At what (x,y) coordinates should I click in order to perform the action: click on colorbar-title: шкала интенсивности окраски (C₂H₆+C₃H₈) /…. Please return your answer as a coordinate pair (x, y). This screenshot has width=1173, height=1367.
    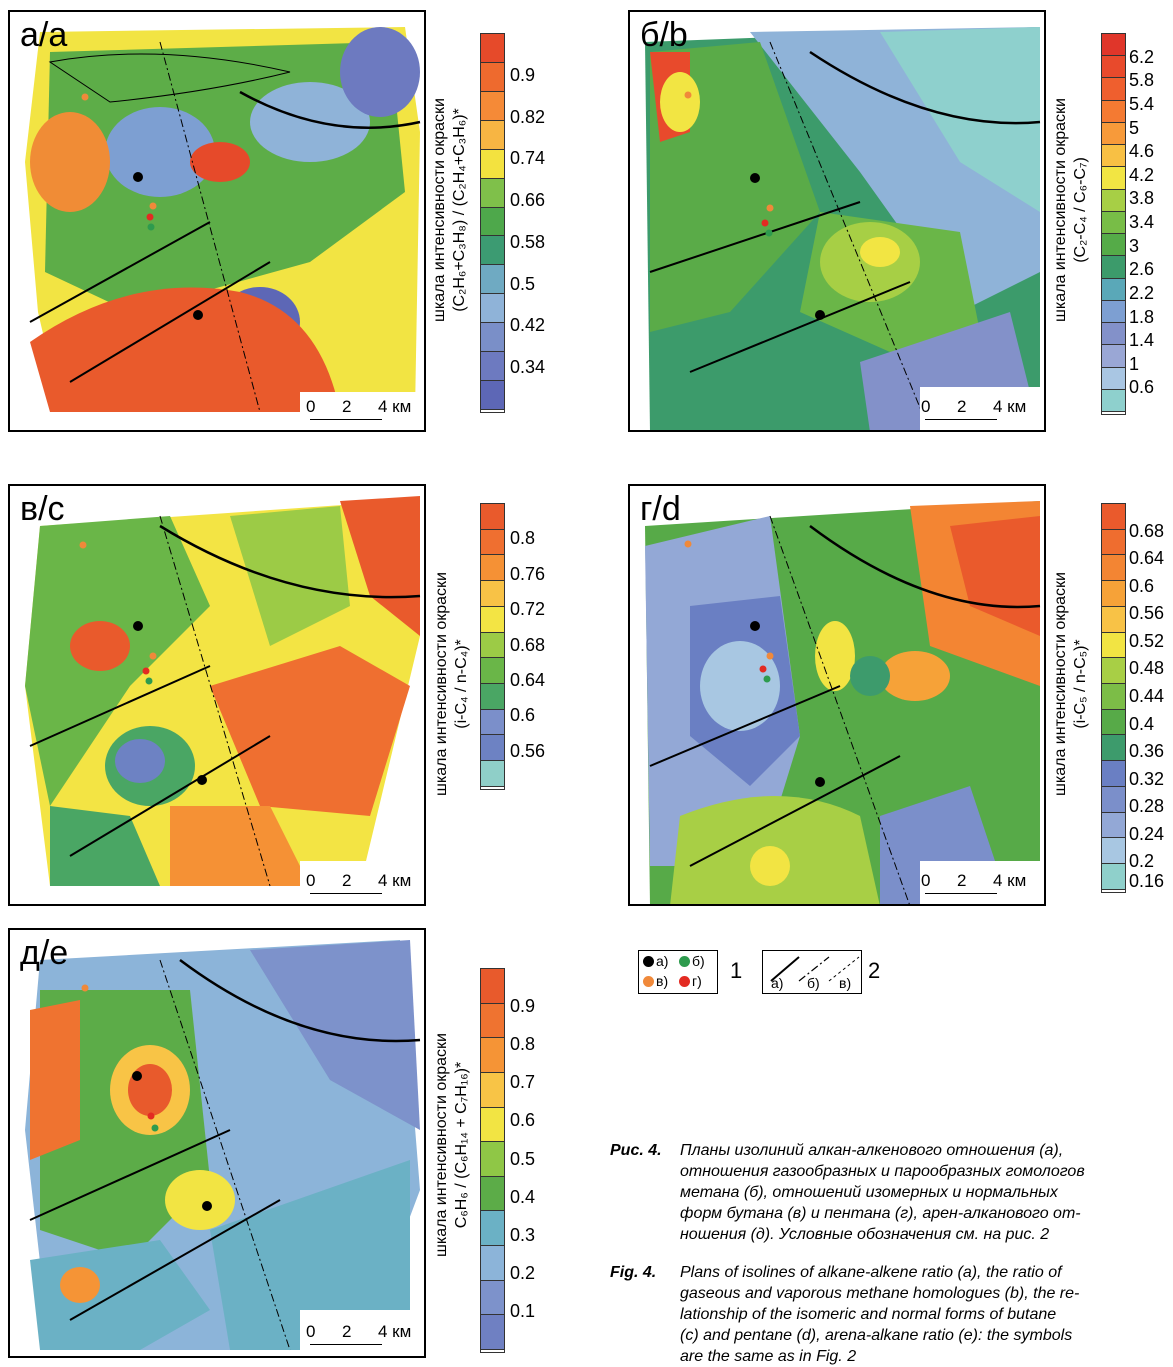
    Looking at the image, I should click on (449, 210).